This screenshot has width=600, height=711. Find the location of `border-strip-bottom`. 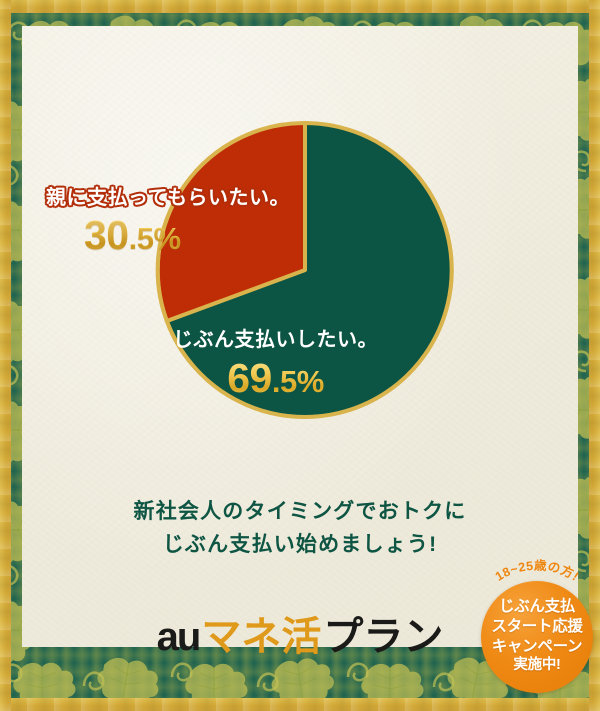

border-strip-bottom is located at coordinates (300, 704).